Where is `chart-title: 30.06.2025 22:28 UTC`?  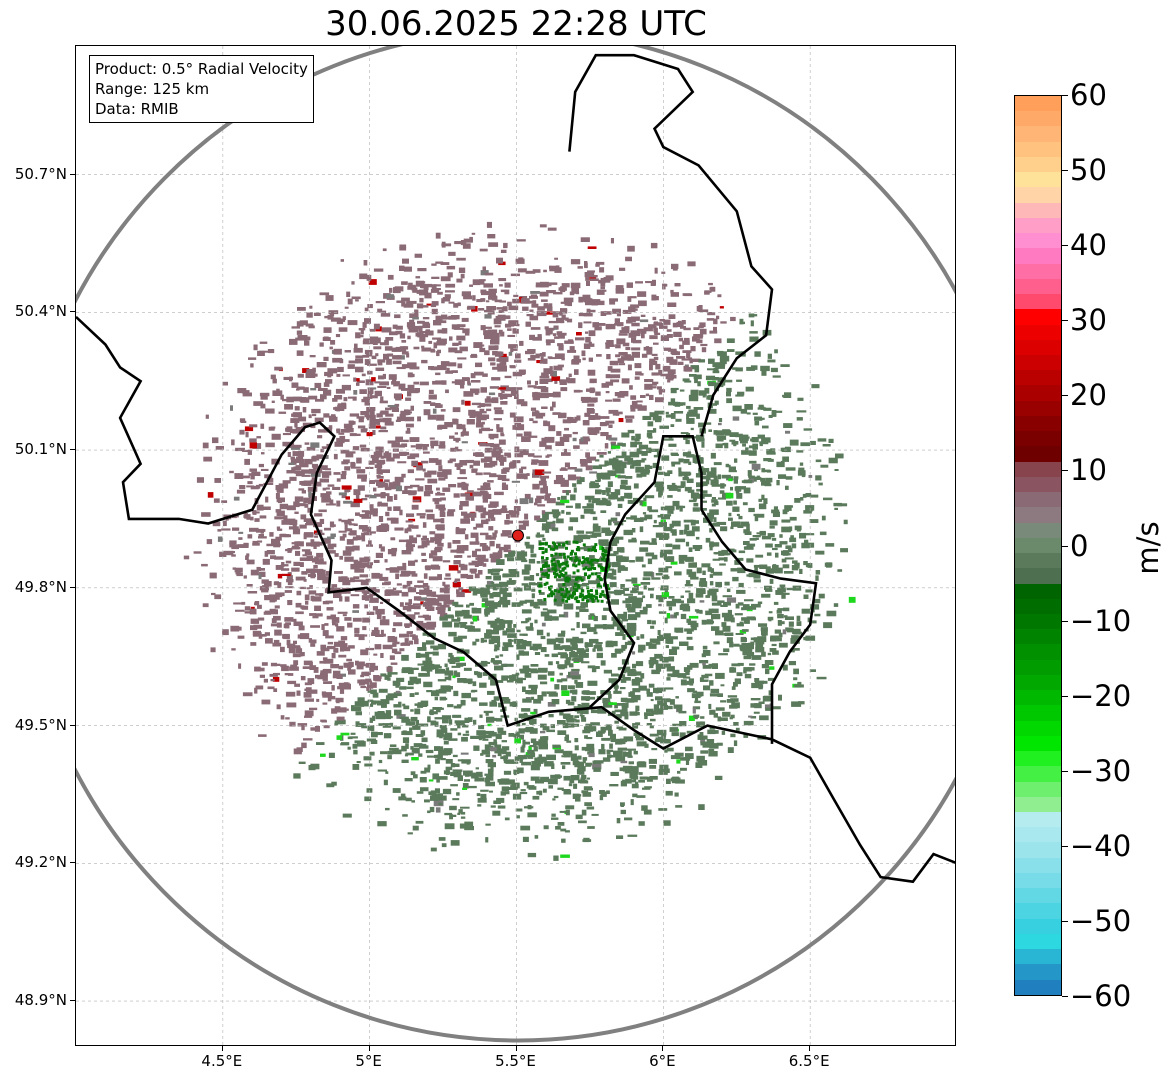 chart-title: 30.06.2025 22:28 UTC is located at coordinates (516, 24).